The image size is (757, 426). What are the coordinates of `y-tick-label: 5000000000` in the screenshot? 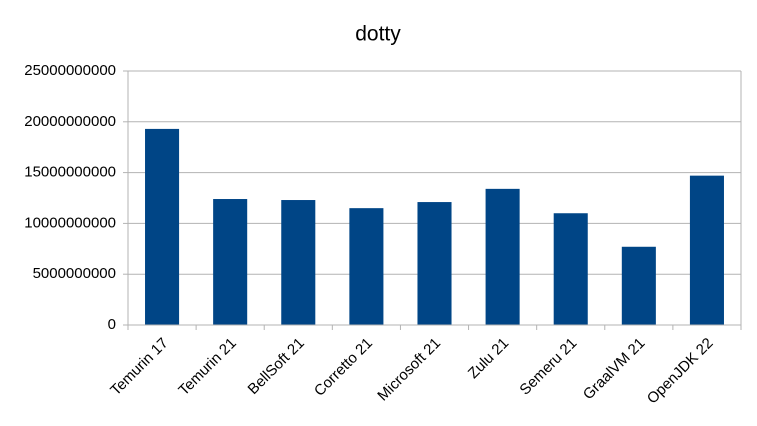 It's located at (74, 273).